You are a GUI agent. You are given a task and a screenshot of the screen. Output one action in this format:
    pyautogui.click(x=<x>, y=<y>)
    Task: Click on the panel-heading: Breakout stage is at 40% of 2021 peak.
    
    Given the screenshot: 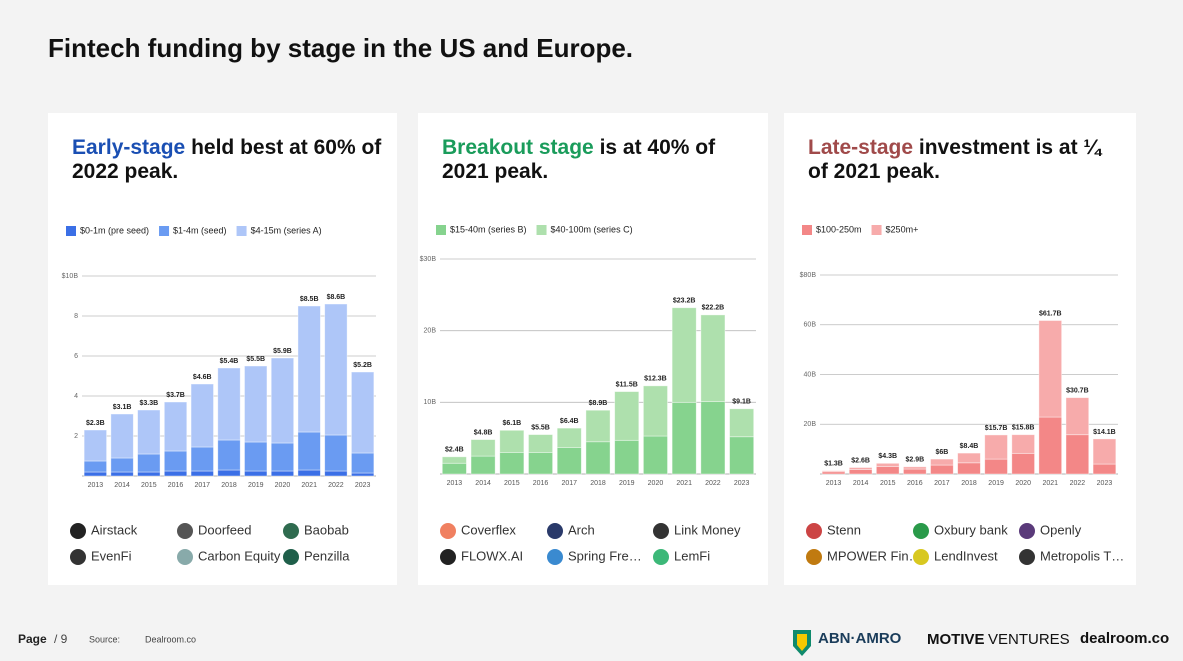 What is the action you would take?
    pyautogui.click(x=597, y=160)
    